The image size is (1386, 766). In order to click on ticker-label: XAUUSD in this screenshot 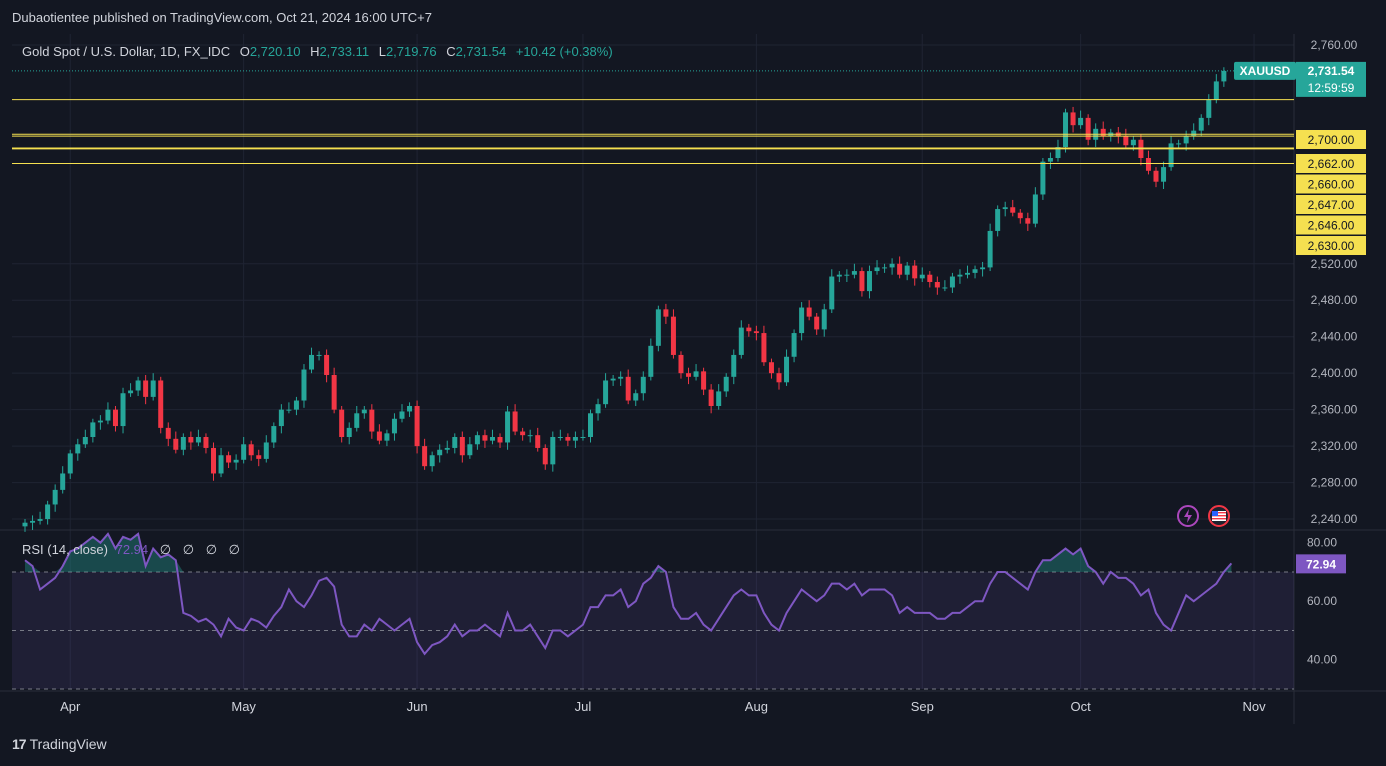, I will do `click(1265, 71)`.